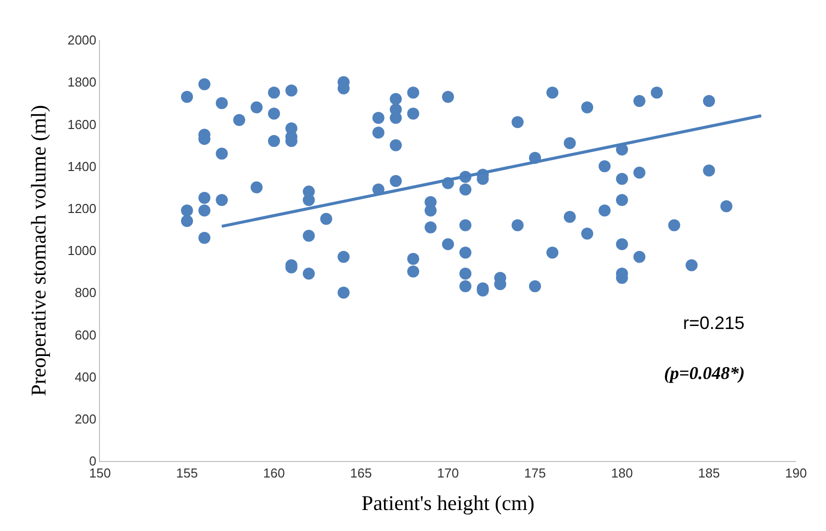  Describe the element at coordinates (85, 292) in the screenshot. I see `y-tick-label: 800` at that location.